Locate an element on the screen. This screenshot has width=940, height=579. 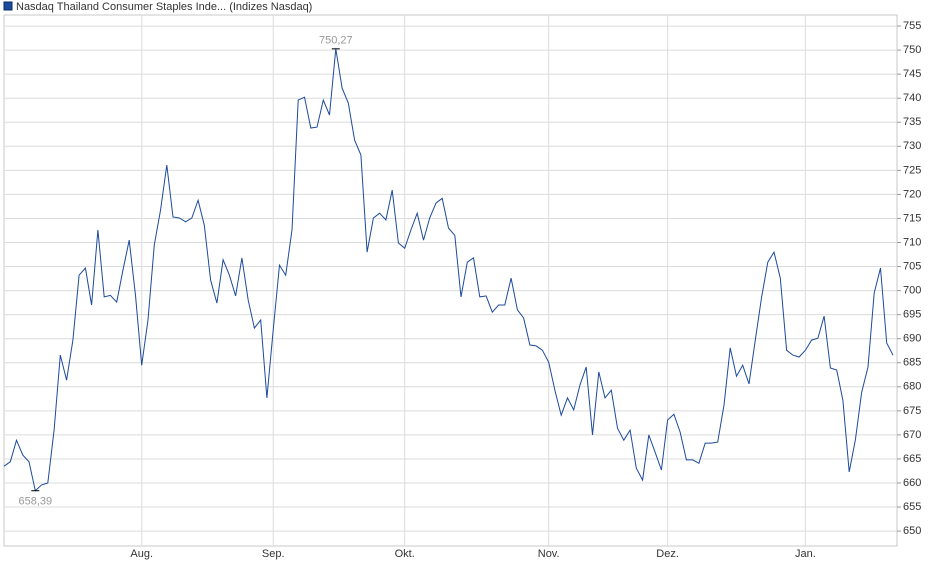
x-tick-label: Nov. is located at coordinates (549, 554).